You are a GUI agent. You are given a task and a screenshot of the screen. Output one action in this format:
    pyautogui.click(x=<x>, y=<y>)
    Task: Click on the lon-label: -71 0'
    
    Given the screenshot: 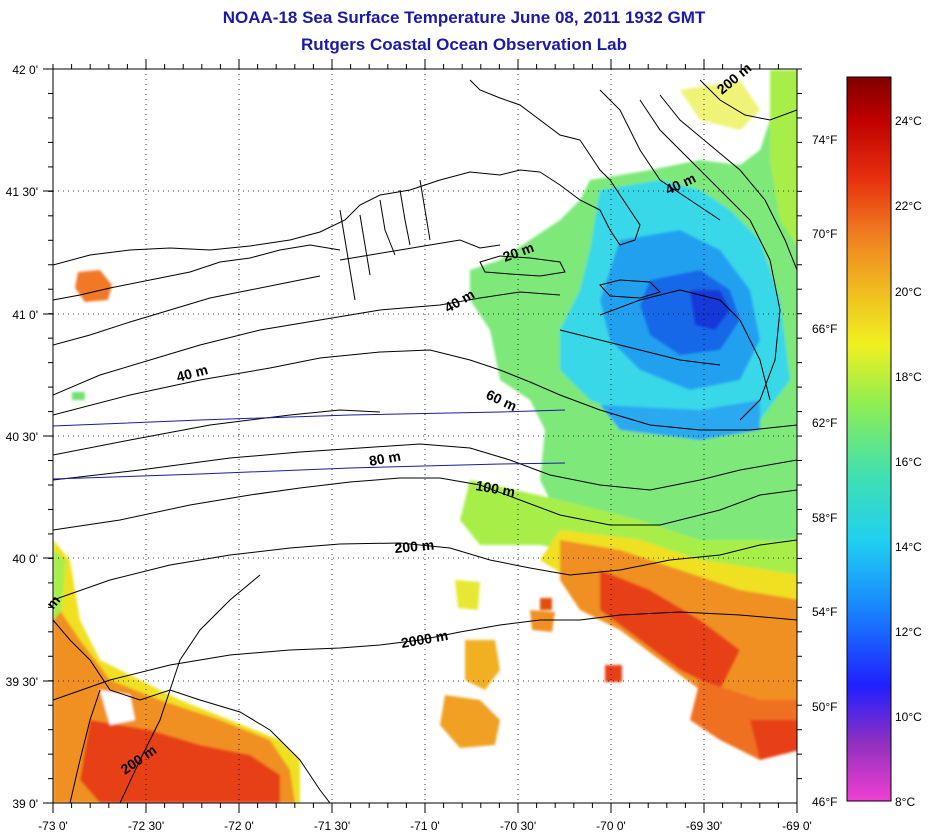 What is the action you would take?
    pyautogui.click(x=425, y=826)
    